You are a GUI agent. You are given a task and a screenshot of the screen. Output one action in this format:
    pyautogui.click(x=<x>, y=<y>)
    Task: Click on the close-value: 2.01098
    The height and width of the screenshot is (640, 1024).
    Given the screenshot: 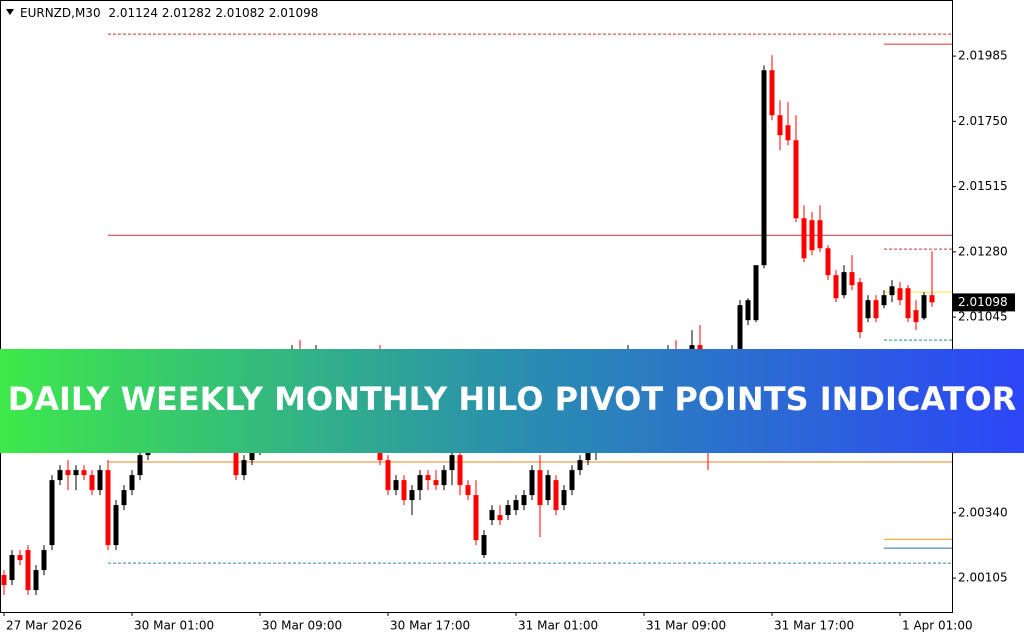 What is the action you would take?
    pyautogui.click(x=294, y=13)
    